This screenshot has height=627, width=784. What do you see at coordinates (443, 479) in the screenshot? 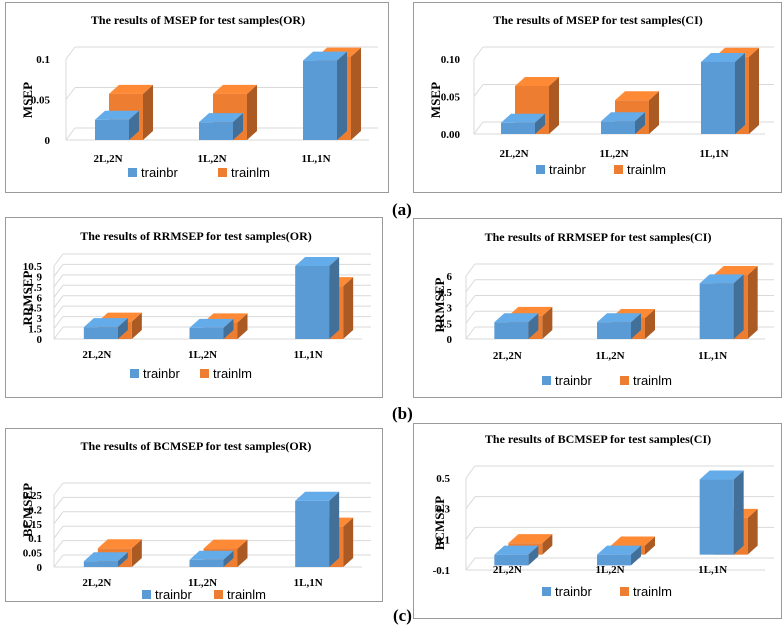
I see `y-tick-label: 0.5` at bounding box center [443, 479].